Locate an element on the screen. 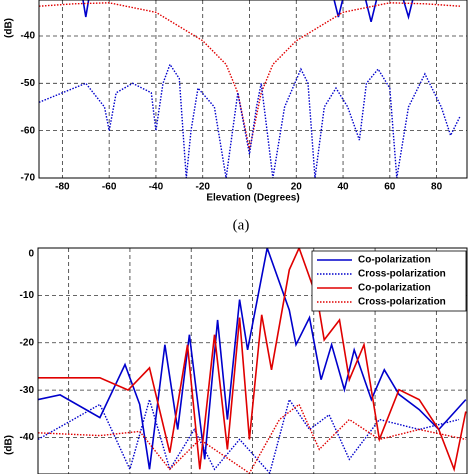  y-tick-label: -30 is located at coordinates (27, 390).